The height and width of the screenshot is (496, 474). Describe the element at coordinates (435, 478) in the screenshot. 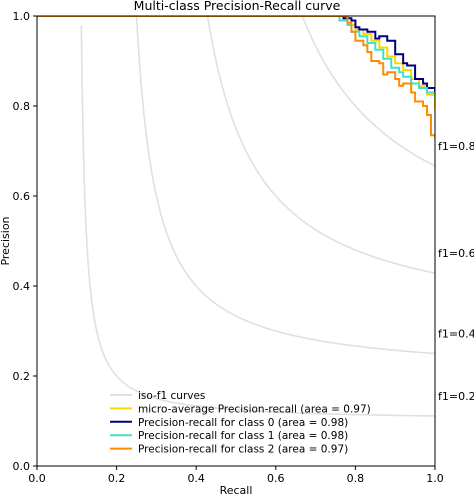

I see `x-tick-label: 1.0` at that location.